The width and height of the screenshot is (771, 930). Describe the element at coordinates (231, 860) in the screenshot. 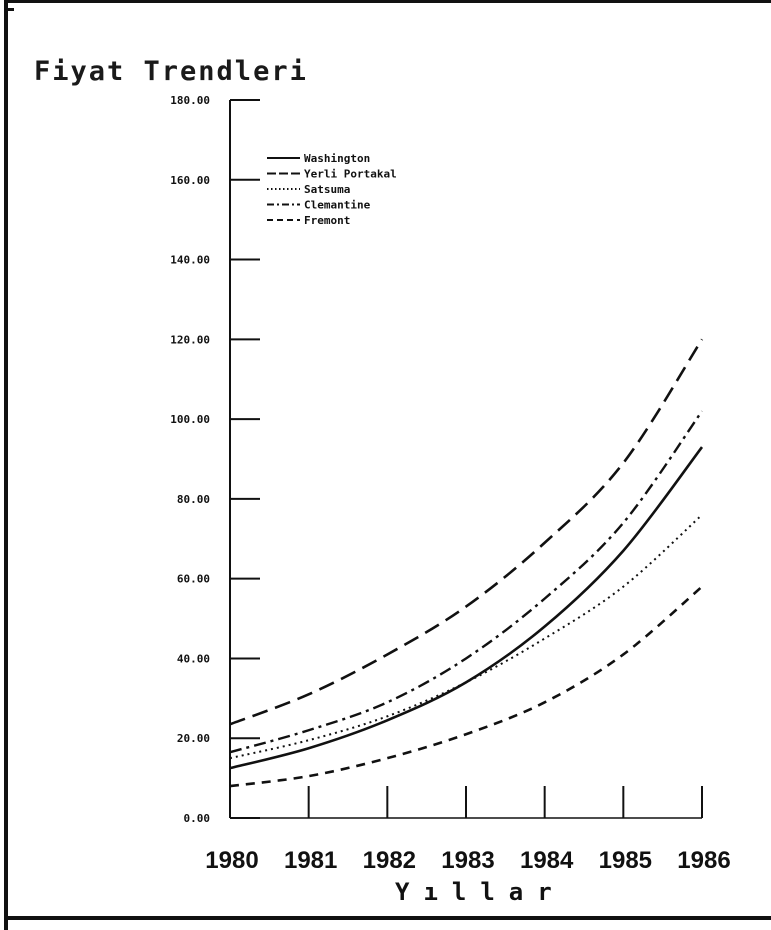

I see `x-tick-label: 1980` at that location.